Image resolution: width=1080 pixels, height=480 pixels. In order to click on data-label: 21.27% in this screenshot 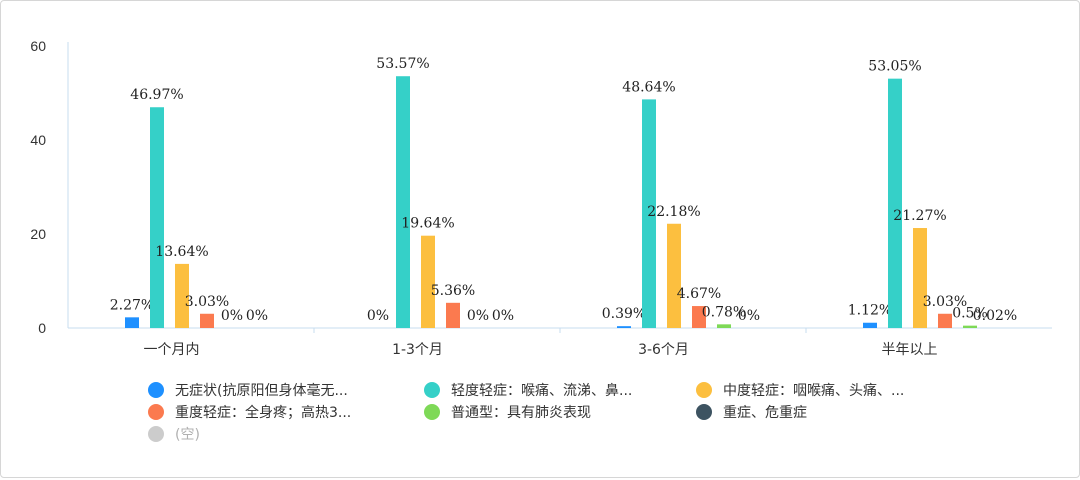, I will do `click(919, 216)`.